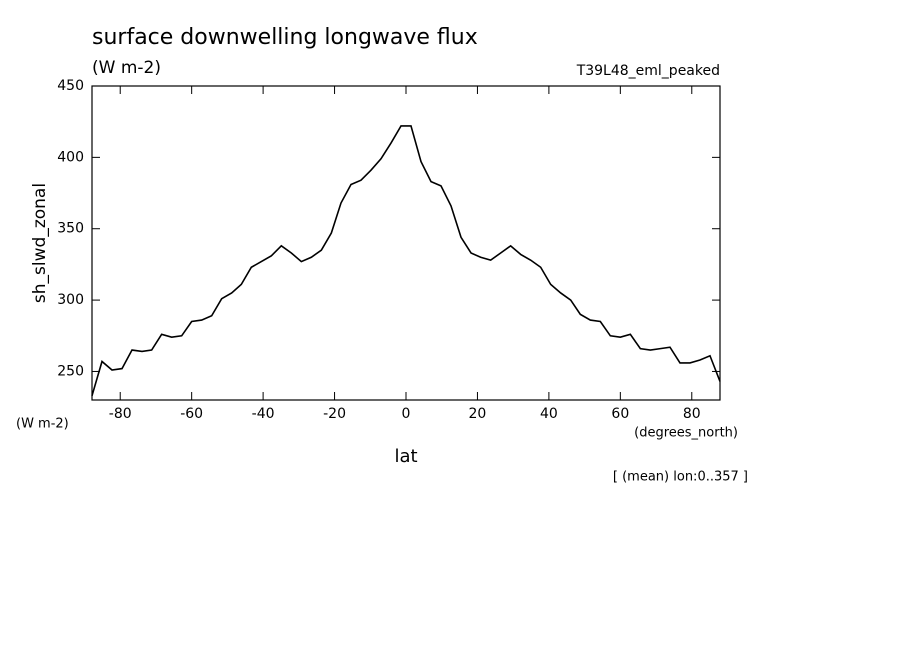 This screenshot has height=654, width=904. What do you see at coordinates (70, 229) in the screenshot?
I see `y-tick-label: 350` at bounding box center [70, 229].